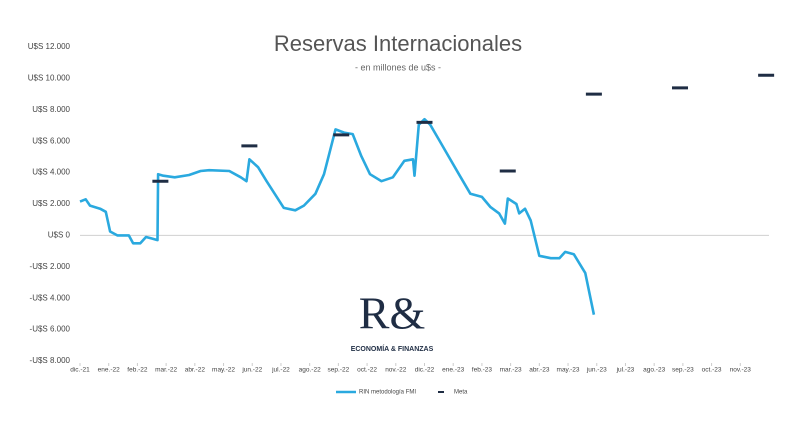 The image size is (800, 435). What do you see at coordinates (741, 370) in the screenshot?
I see `x-tick-label: nov.-23` at bounding box center [741, 370].